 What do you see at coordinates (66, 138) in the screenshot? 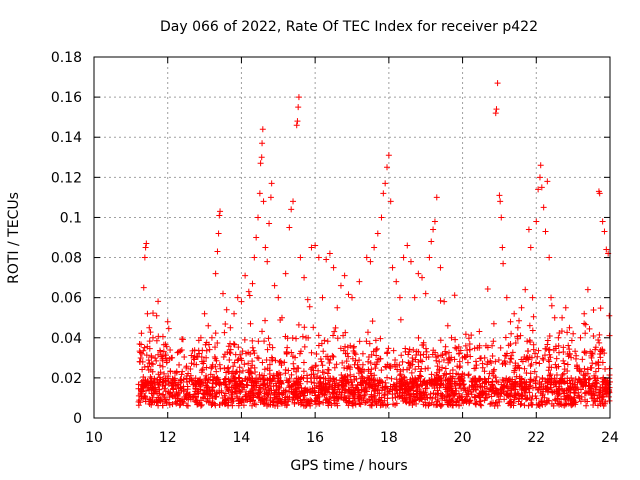
I see `y-tick-label: 0.14` at bounding box center [66, 138].